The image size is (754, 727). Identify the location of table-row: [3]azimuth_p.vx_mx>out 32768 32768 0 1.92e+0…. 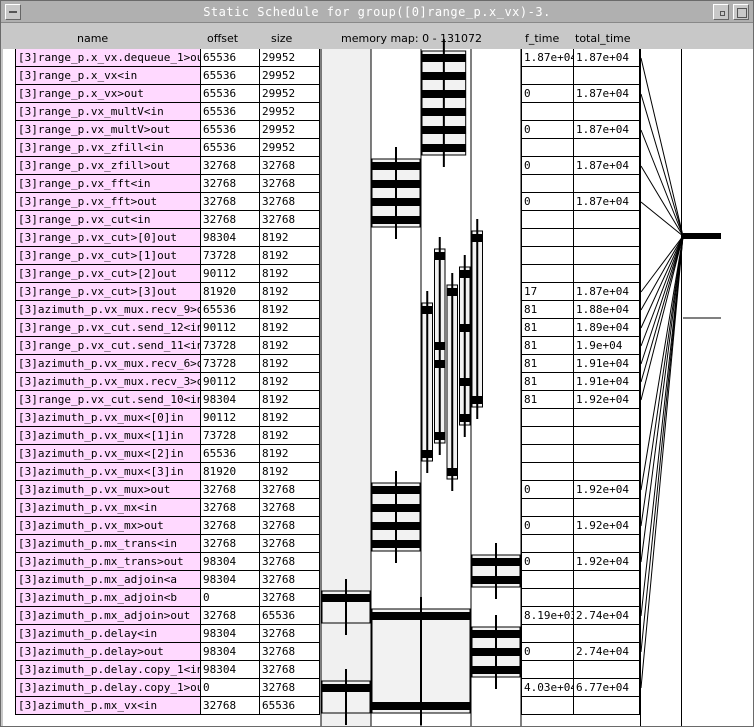
(378, 526).